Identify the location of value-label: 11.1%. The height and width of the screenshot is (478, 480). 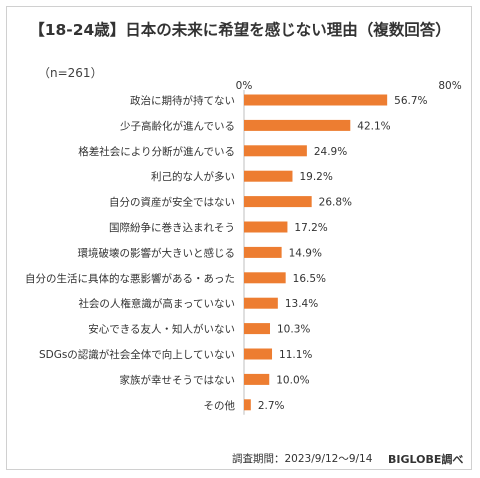
(295, 355).